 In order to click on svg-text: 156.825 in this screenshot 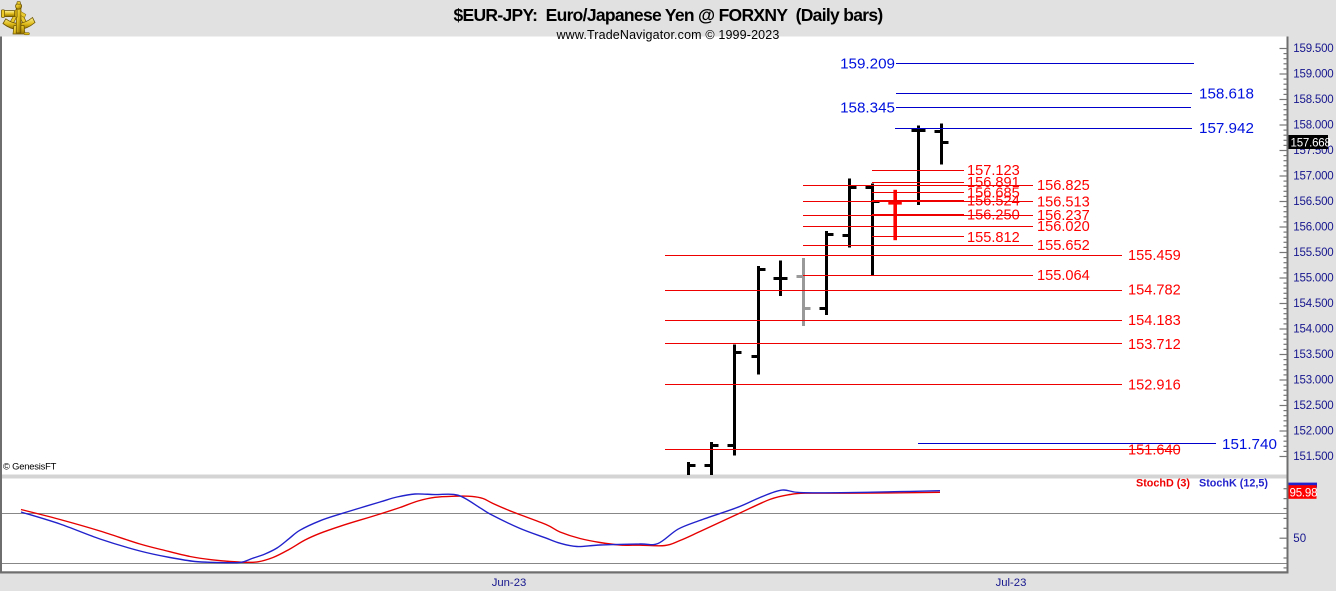, I will do `click(1063, 186)`.